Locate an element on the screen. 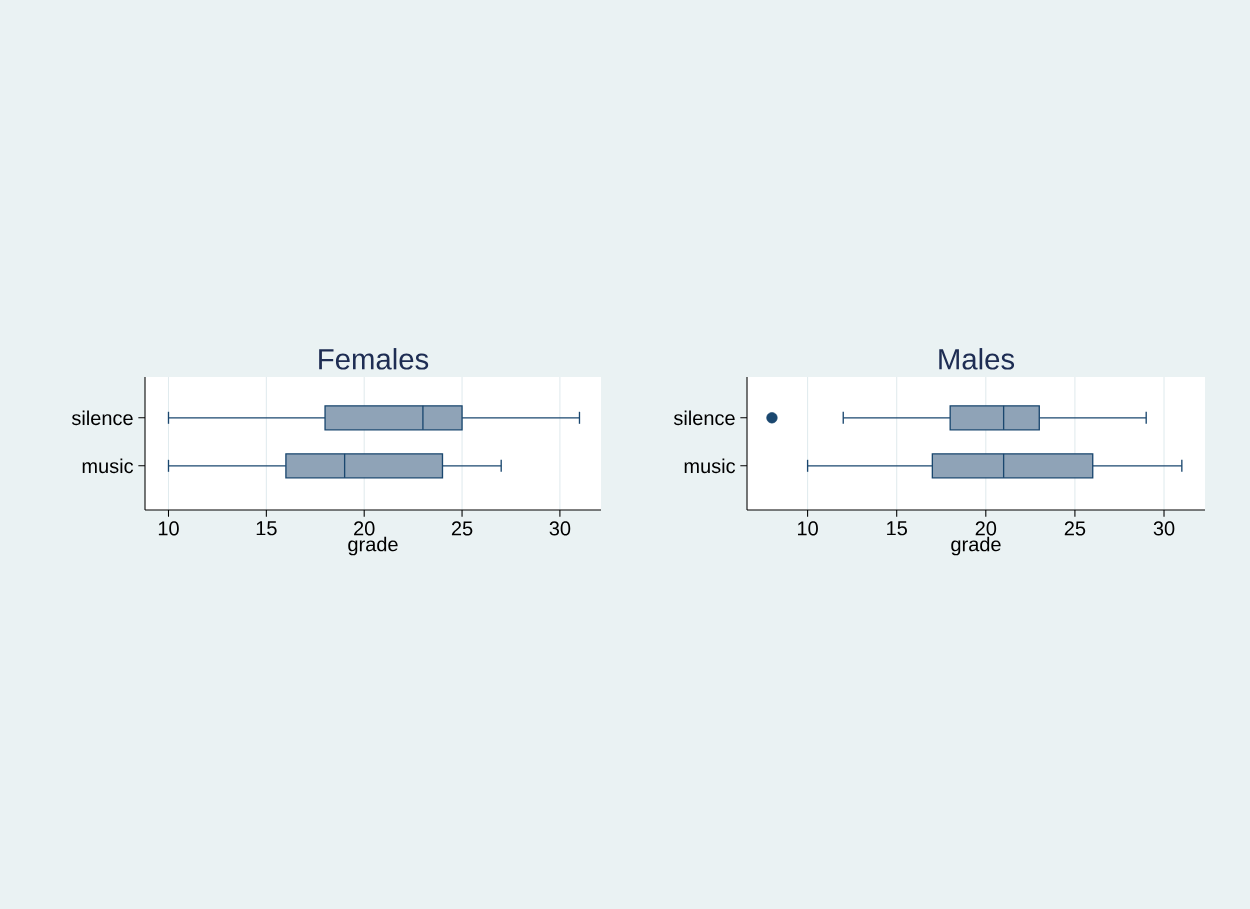 This screenshot has height=909, width=1250. chart-title: Females is located at coordinates (374, 359).